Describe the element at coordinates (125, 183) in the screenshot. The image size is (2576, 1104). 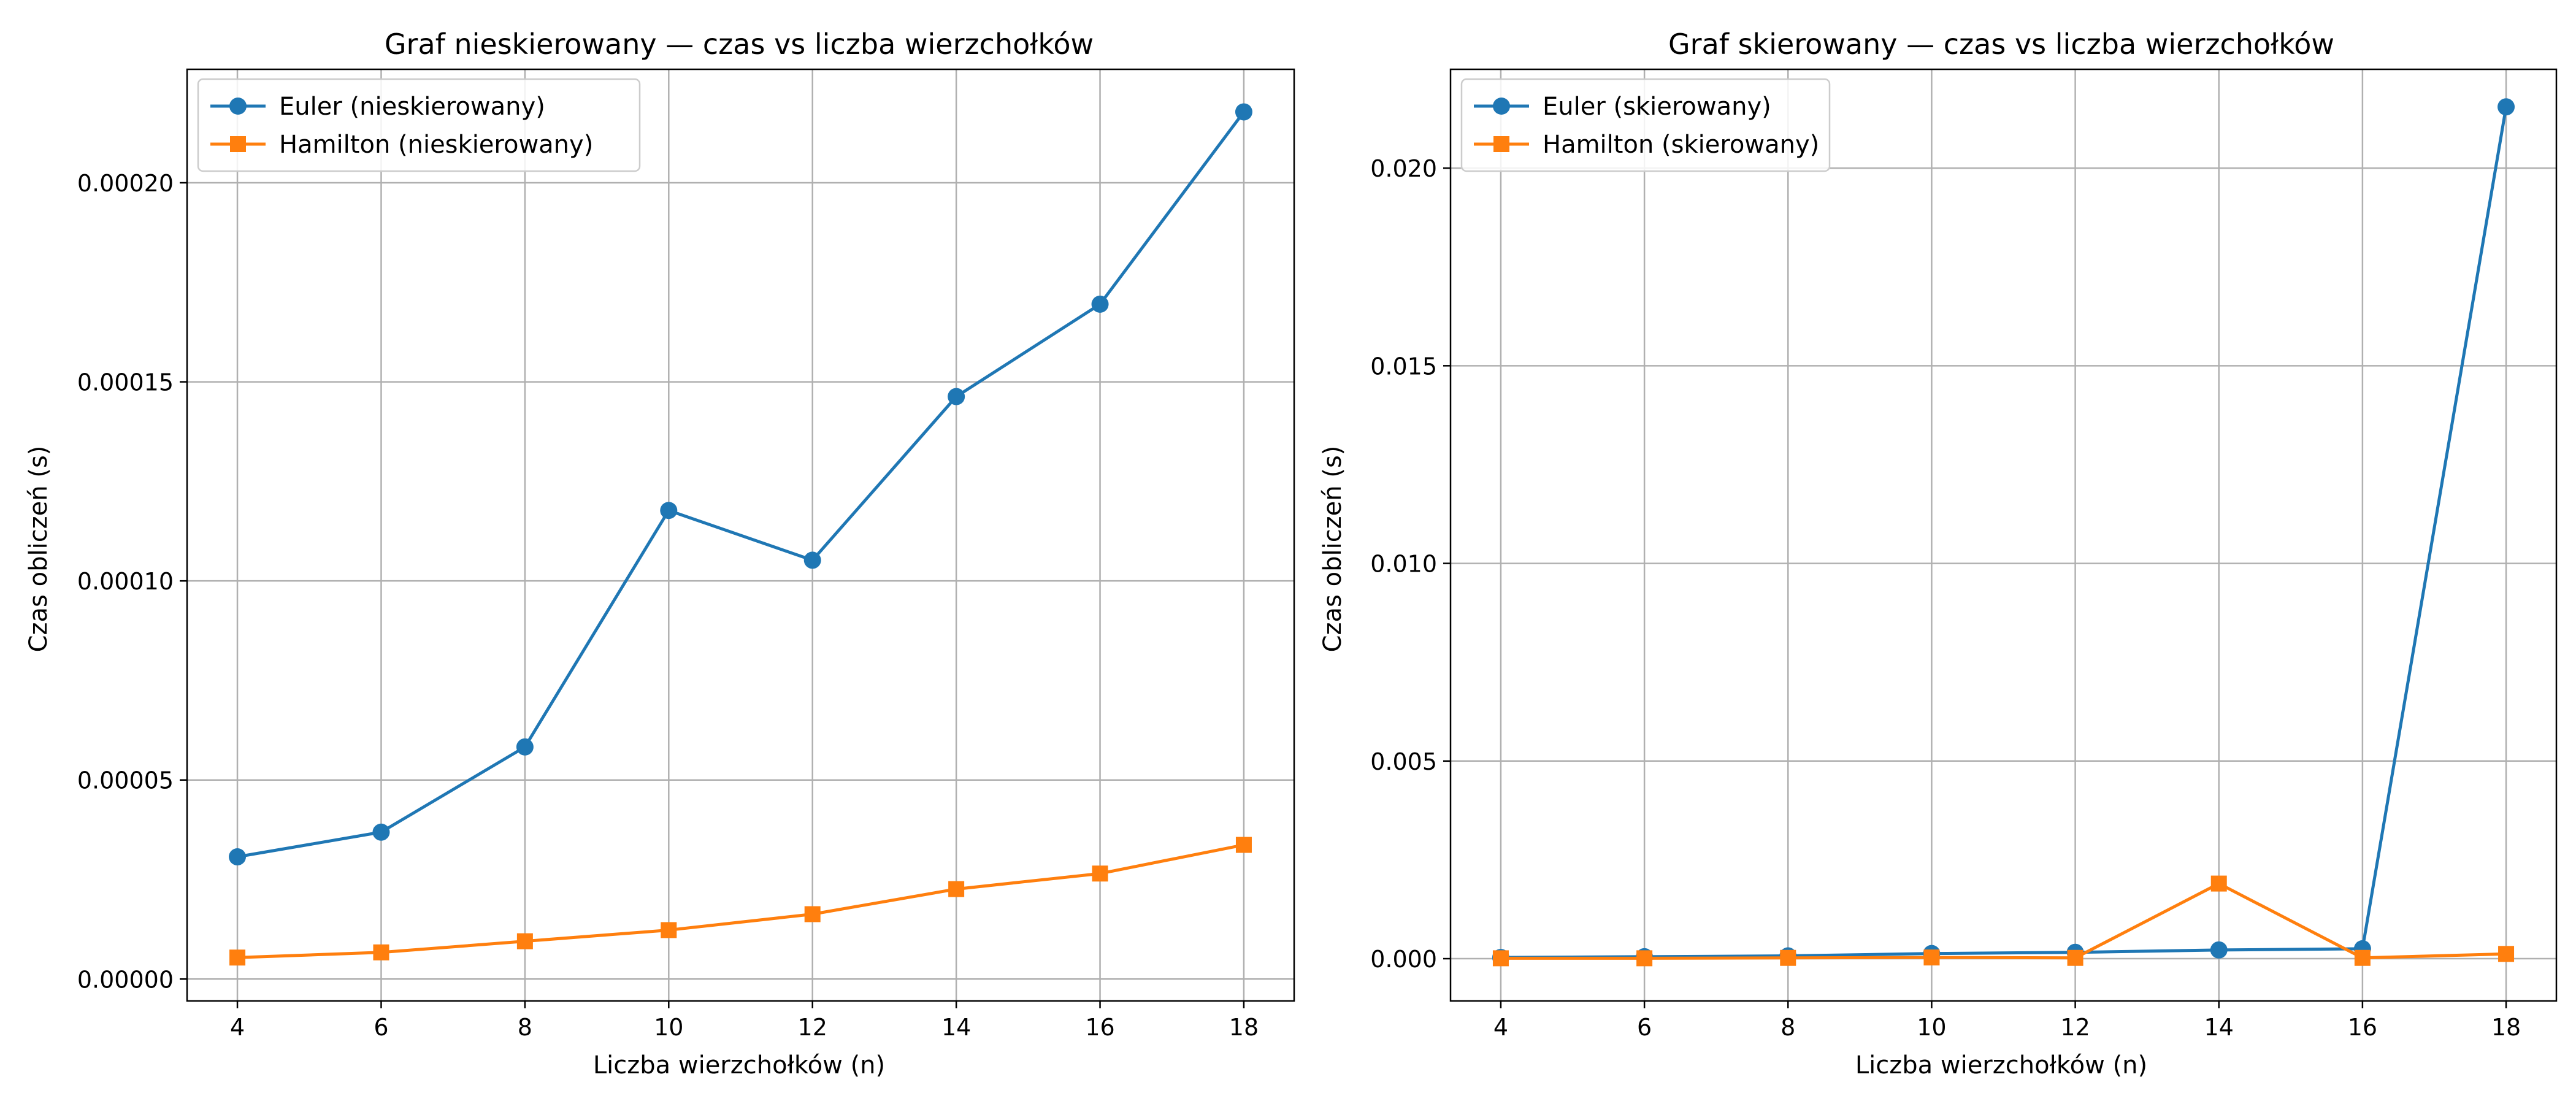
I see `y-tick-label: 0.00020` at that location.